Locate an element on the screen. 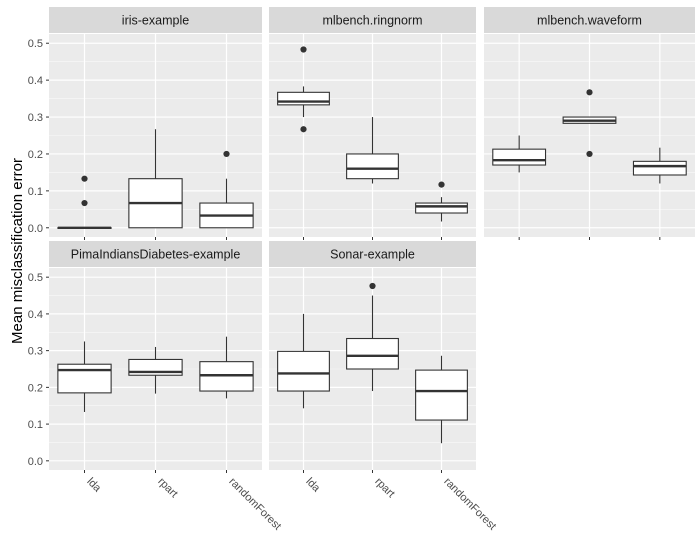 The height and width of the screenshot is (550, 700). panel-mlbench-waveform: mlbench.waveform is located at coordinates (589, 122).